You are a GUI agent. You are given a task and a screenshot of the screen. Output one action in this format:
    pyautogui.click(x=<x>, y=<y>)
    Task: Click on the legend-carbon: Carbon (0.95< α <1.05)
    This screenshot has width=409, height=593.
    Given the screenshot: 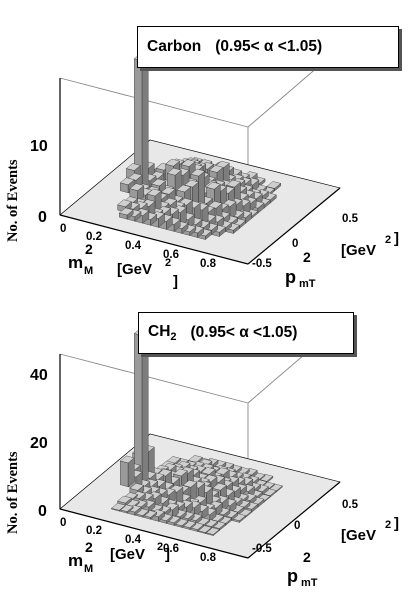 What is the action you would take?
    pyautogui.click(x=268, y=47)
    